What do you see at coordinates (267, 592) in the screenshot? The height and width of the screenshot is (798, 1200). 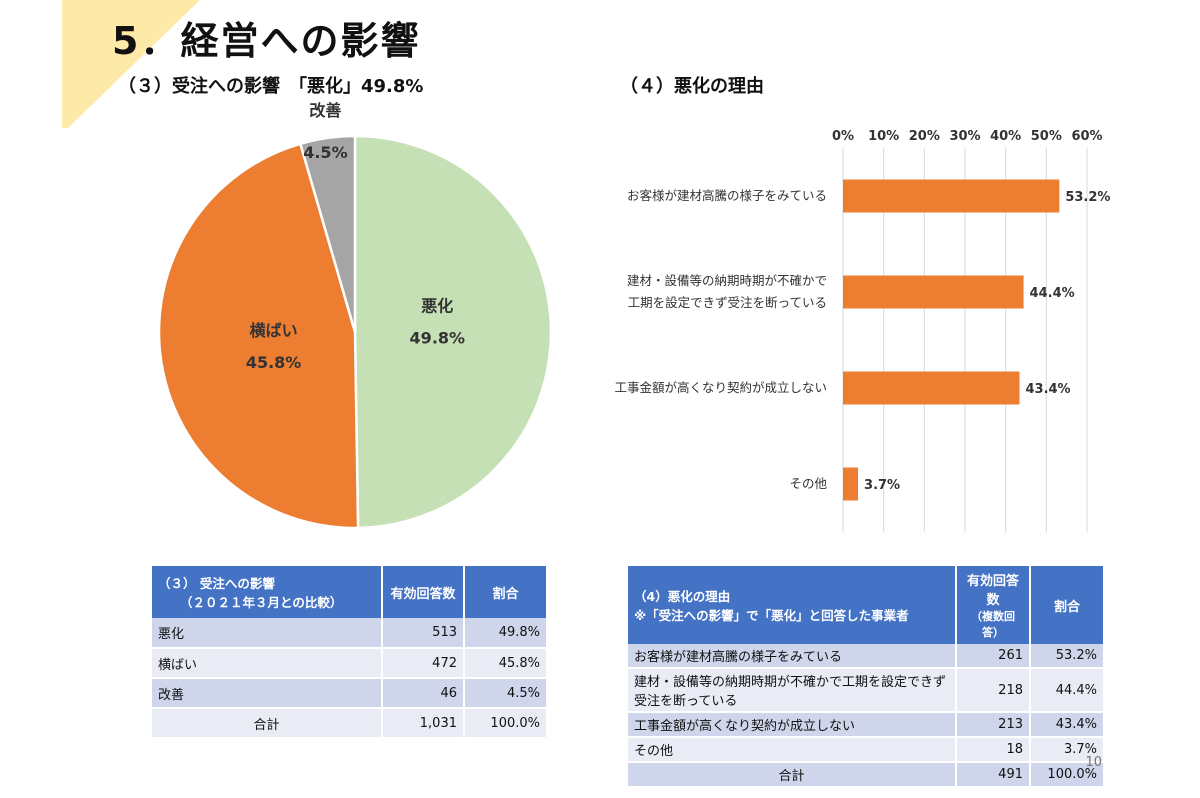 I see `table-header-topic: （３） 受注への影響 （２０２１年３月との比較）` at bounding box center [267, 592].